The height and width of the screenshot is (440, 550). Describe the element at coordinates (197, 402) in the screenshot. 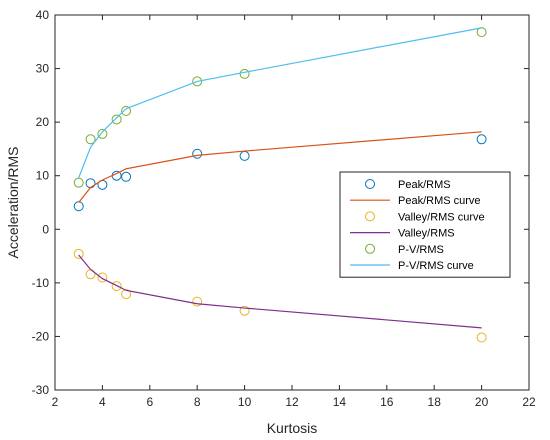

I see `x-tick-label: 8` at that location.